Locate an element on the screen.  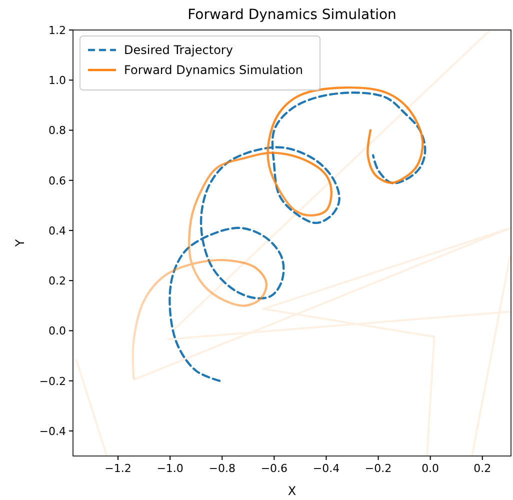
x-tick-label: −1.0 is located at coordinates (170, 468).